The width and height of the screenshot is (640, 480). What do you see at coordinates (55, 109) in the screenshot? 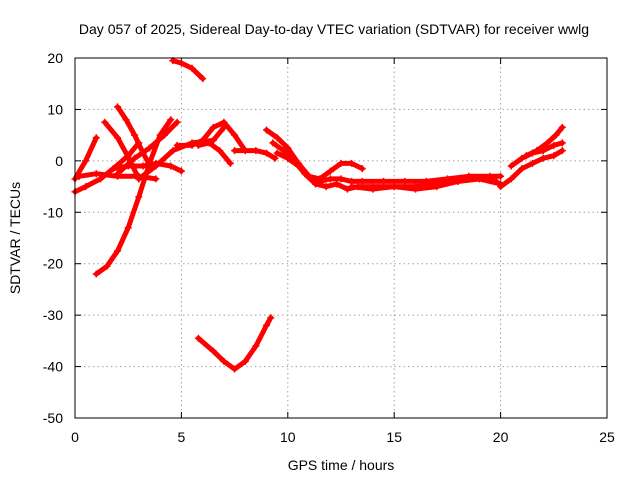
I see `y-tick-label: 10` at bounding box center [55, 109].